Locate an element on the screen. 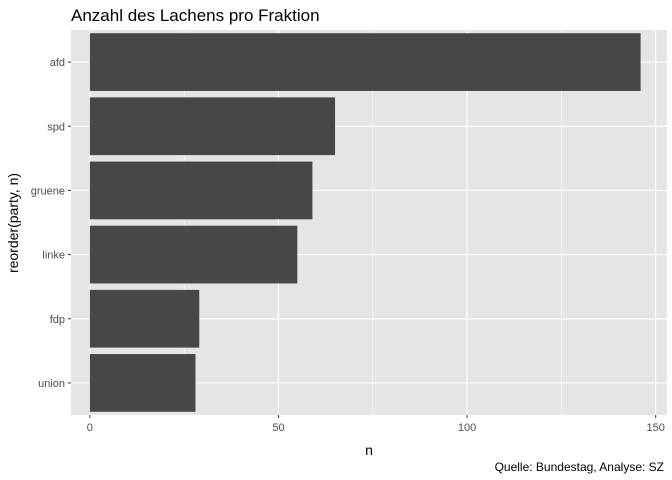  y-axis-label: reorder(party, n) is located at coordinates (13, 223).